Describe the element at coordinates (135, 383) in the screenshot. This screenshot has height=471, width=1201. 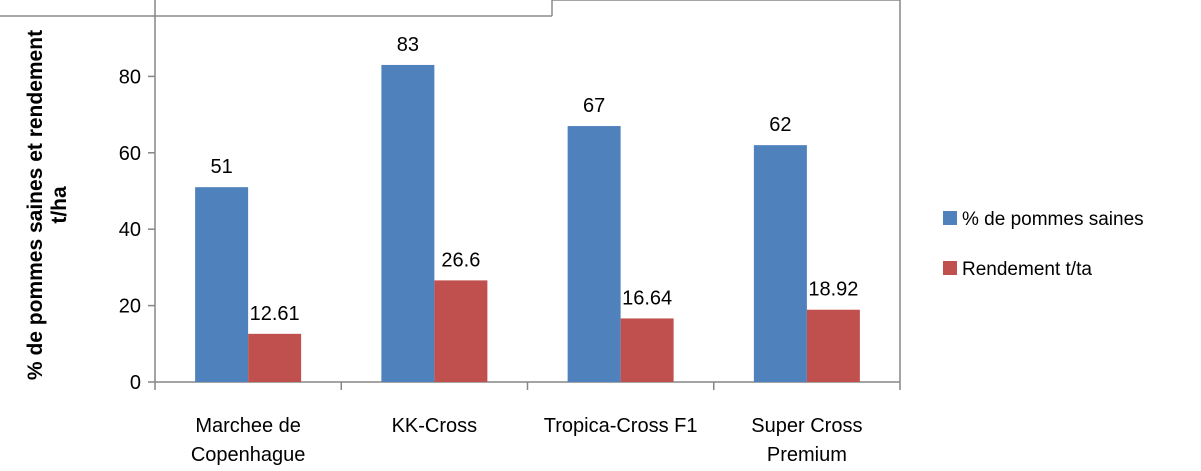
I see `y-tick-label: 0` at that location.